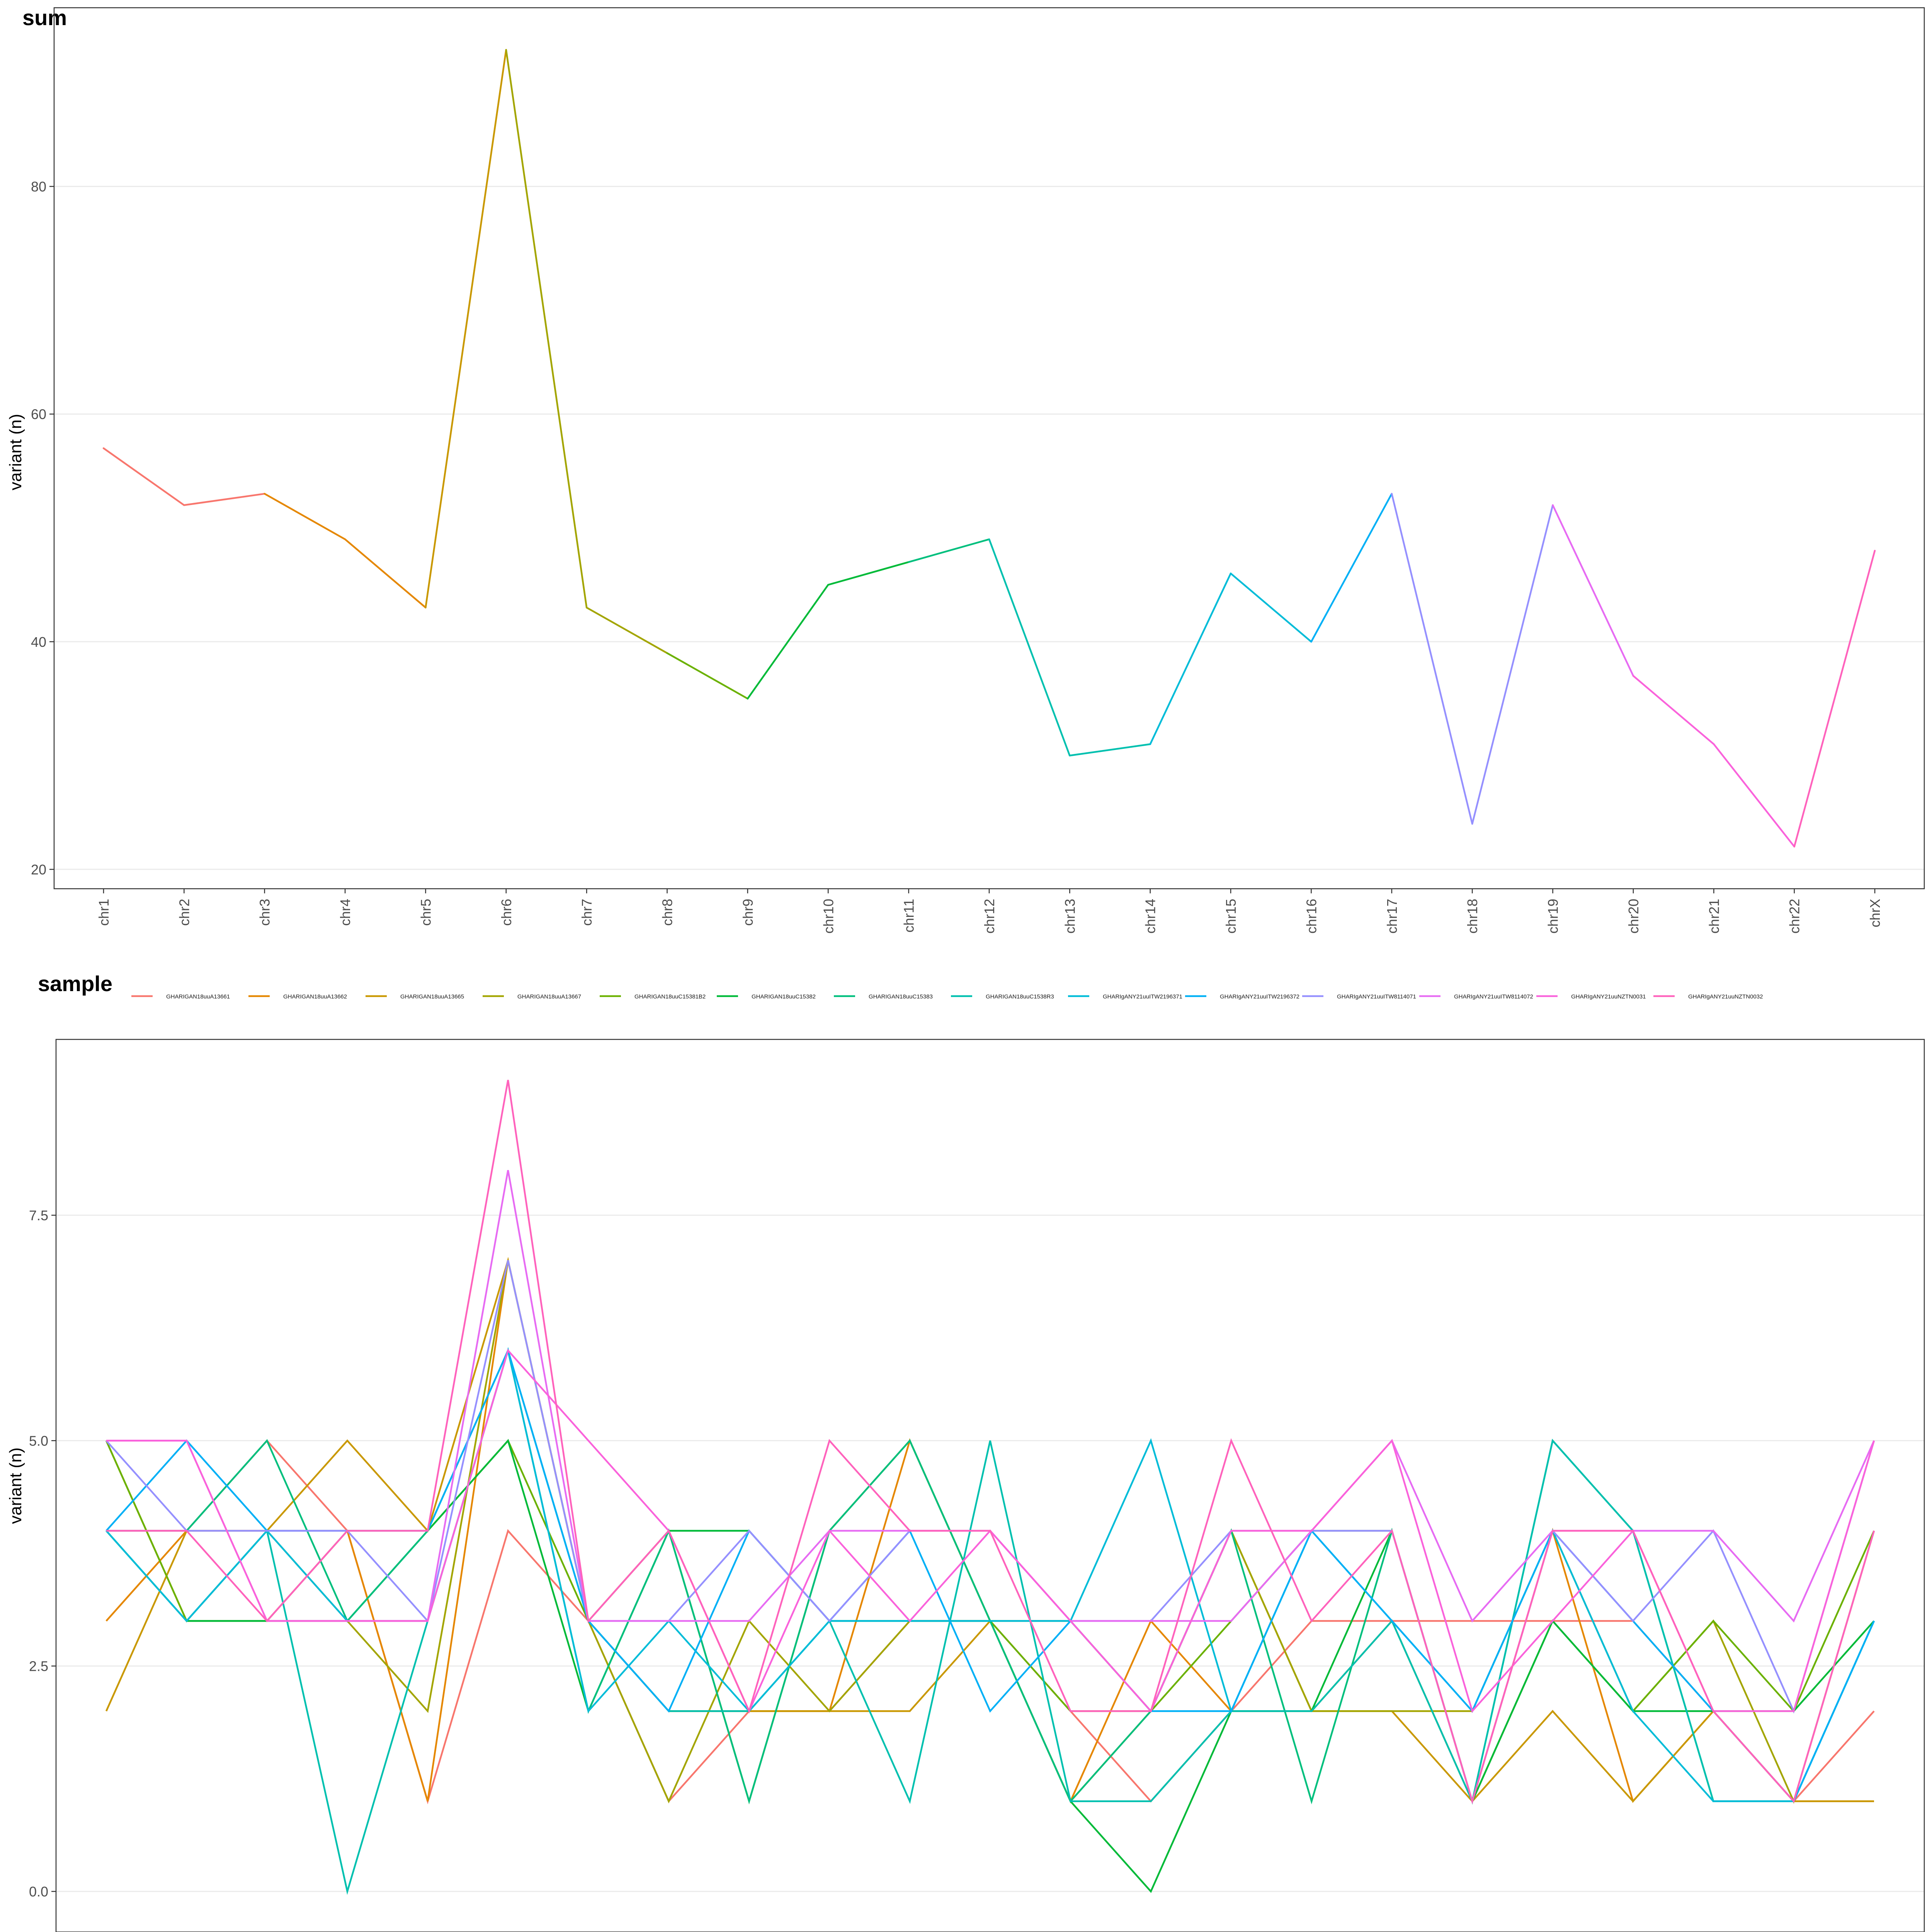  What do you see at coordinates (667, 913) in the screenshot?
I see `sum-x-tick-label-chr8: chr8` at bounding box center [667, 913].